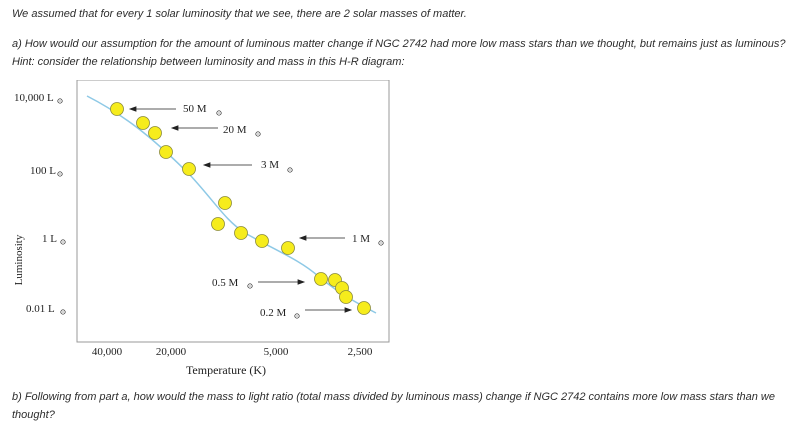 The width and height of the screenshot is (806, 444). I want to click on y-tick-1: 1 L, so click(49, 239).